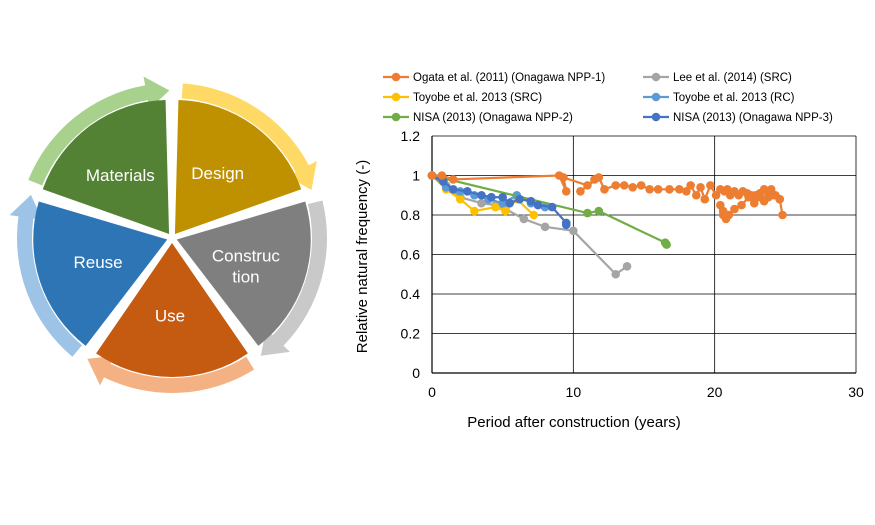 This screenshot has width=875, height=525. What do you see at coordinates (856, 392) in the screenshot?
I see `x-tick-label: 30` at bounding box center [856, 392].